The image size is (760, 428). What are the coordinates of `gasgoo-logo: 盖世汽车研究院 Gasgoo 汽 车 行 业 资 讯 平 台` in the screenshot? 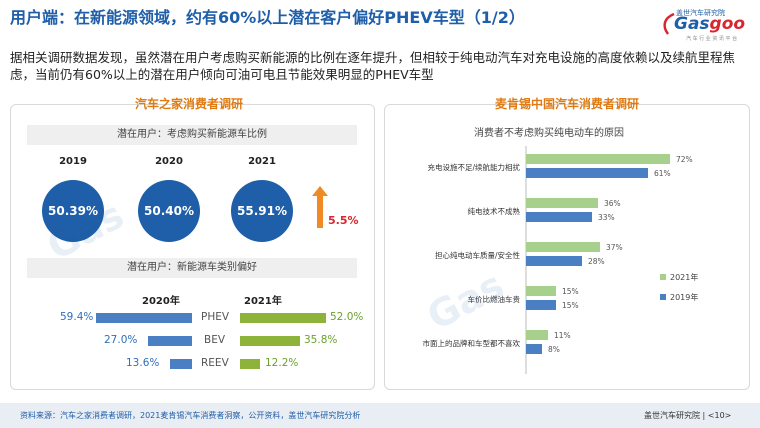 It's located at (708, 25).